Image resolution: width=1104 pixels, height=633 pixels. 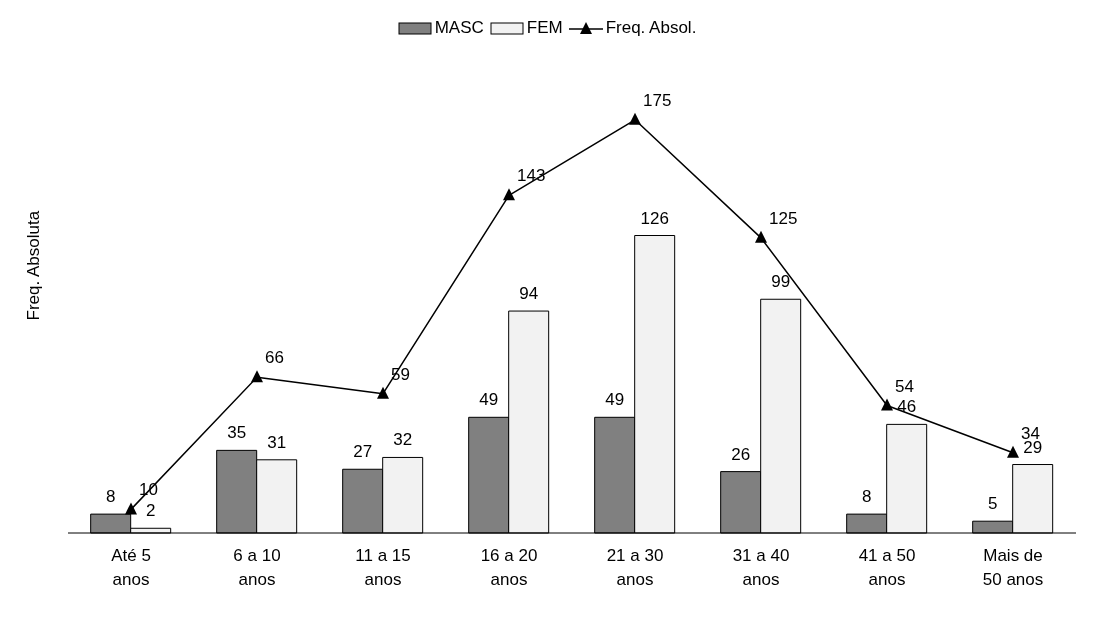 I want to click on data-label: 2, so click(x=150, y=511).